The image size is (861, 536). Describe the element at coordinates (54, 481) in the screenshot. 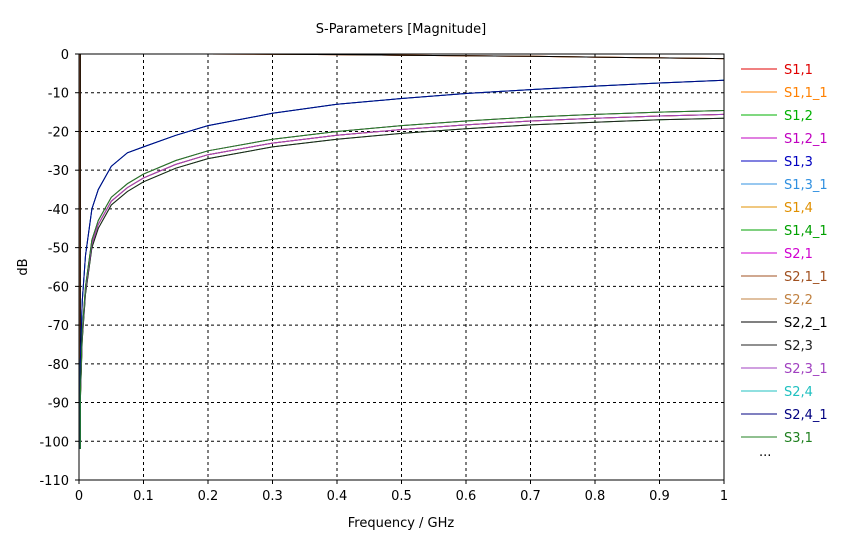

I see `y-tick-label: -110` at that location.